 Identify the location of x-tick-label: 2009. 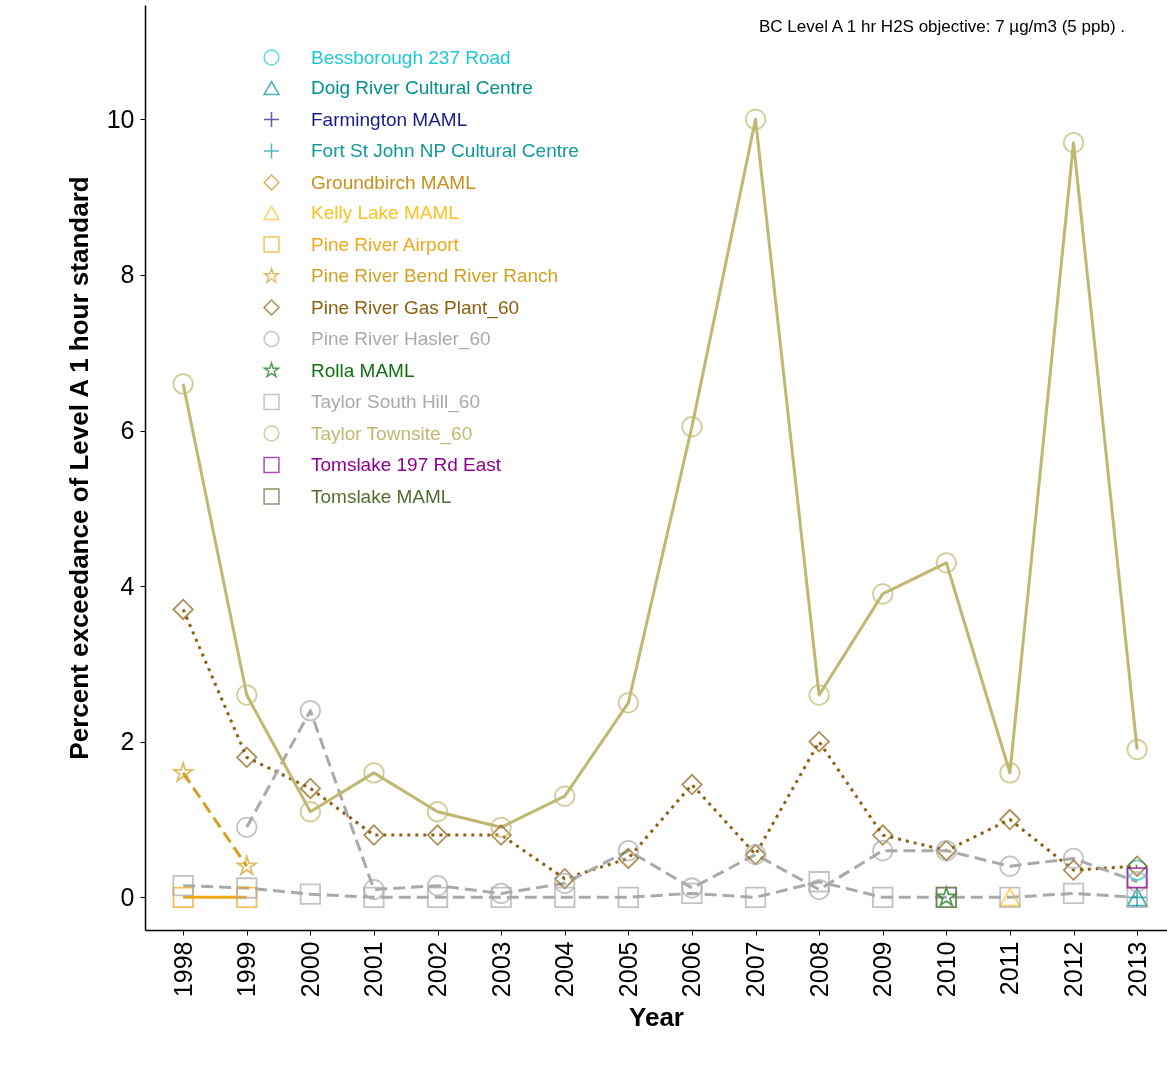
(882, 969).